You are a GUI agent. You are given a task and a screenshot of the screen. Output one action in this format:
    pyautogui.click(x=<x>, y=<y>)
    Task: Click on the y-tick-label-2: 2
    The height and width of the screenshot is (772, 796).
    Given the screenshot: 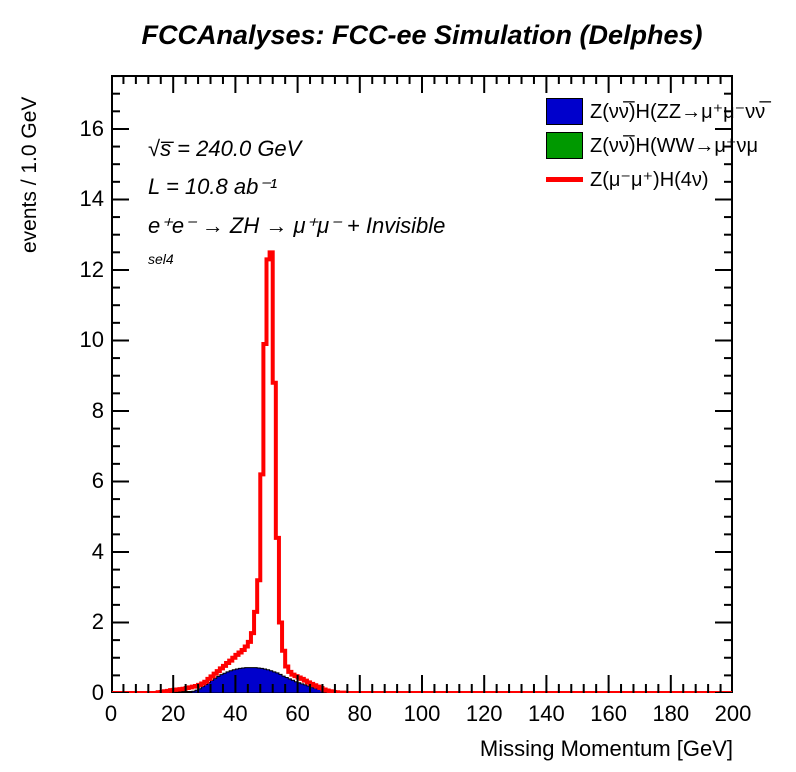 What is the action you would take?
    pyautogui.click(x=97, y=622)
    